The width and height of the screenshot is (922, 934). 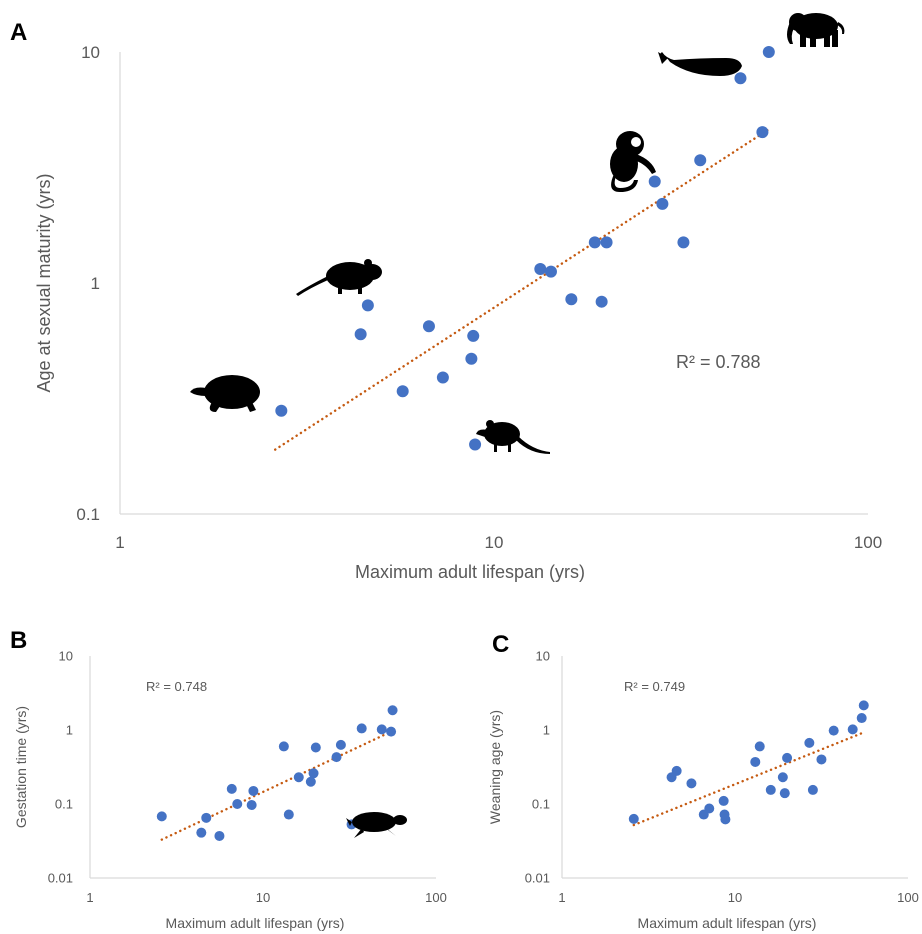 I want to click on turtle-icon, so click(x=376, y=825).